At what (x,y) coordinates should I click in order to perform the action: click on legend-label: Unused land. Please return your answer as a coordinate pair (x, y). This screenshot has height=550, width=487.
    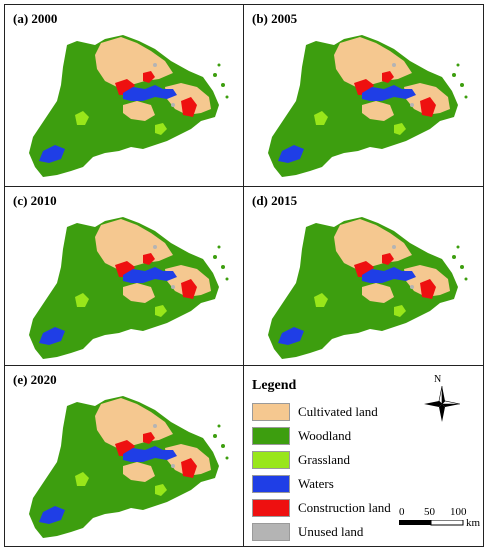
    Looking at the image, I should click on (331, 531).